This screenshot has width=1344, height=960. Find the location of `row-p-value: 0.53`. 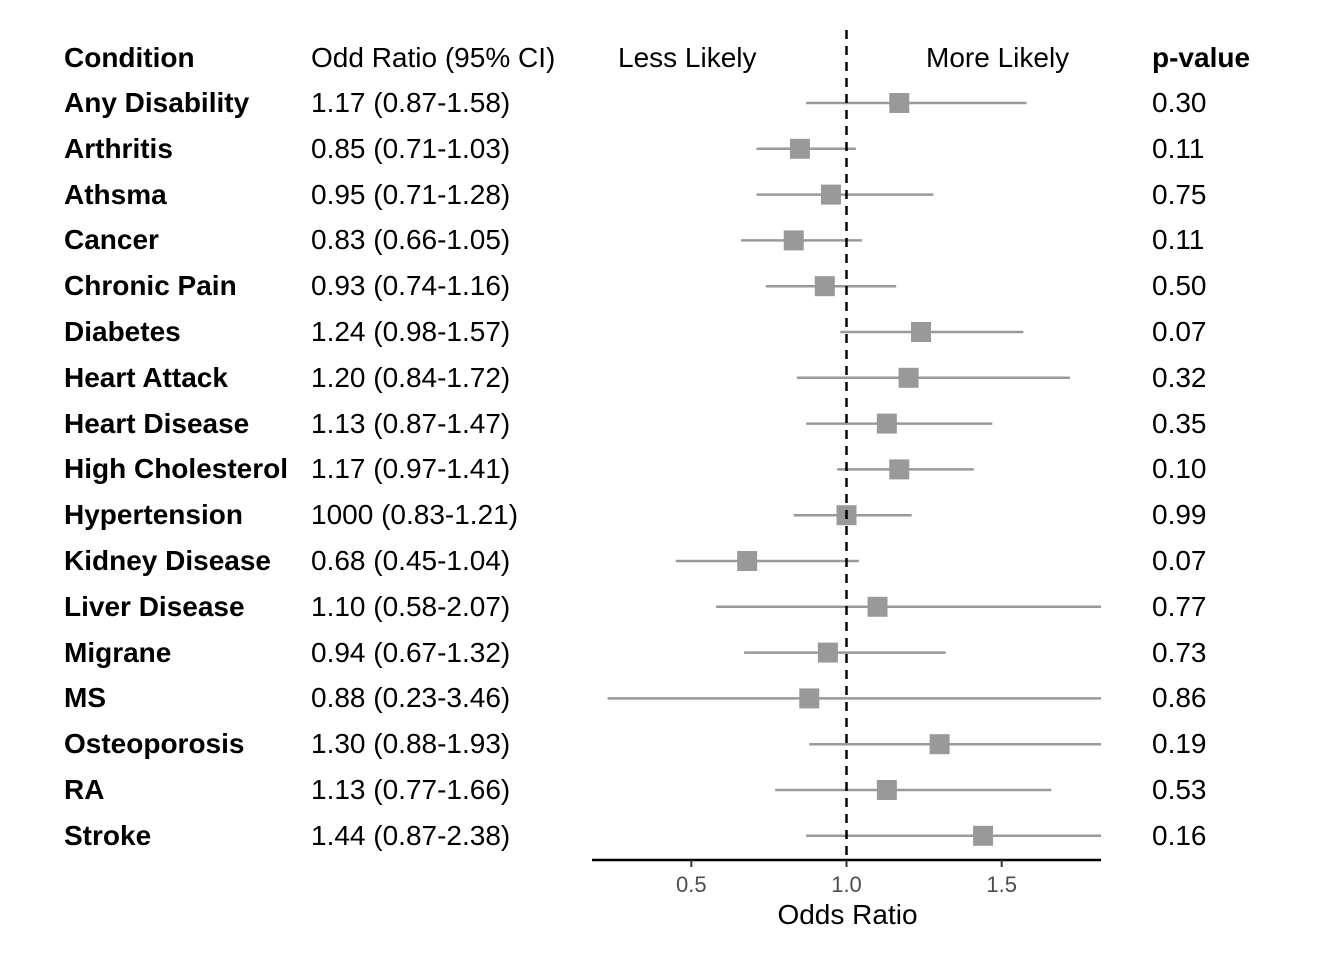

row-p-value: 0.53 is located at coordinates (1179, 789).